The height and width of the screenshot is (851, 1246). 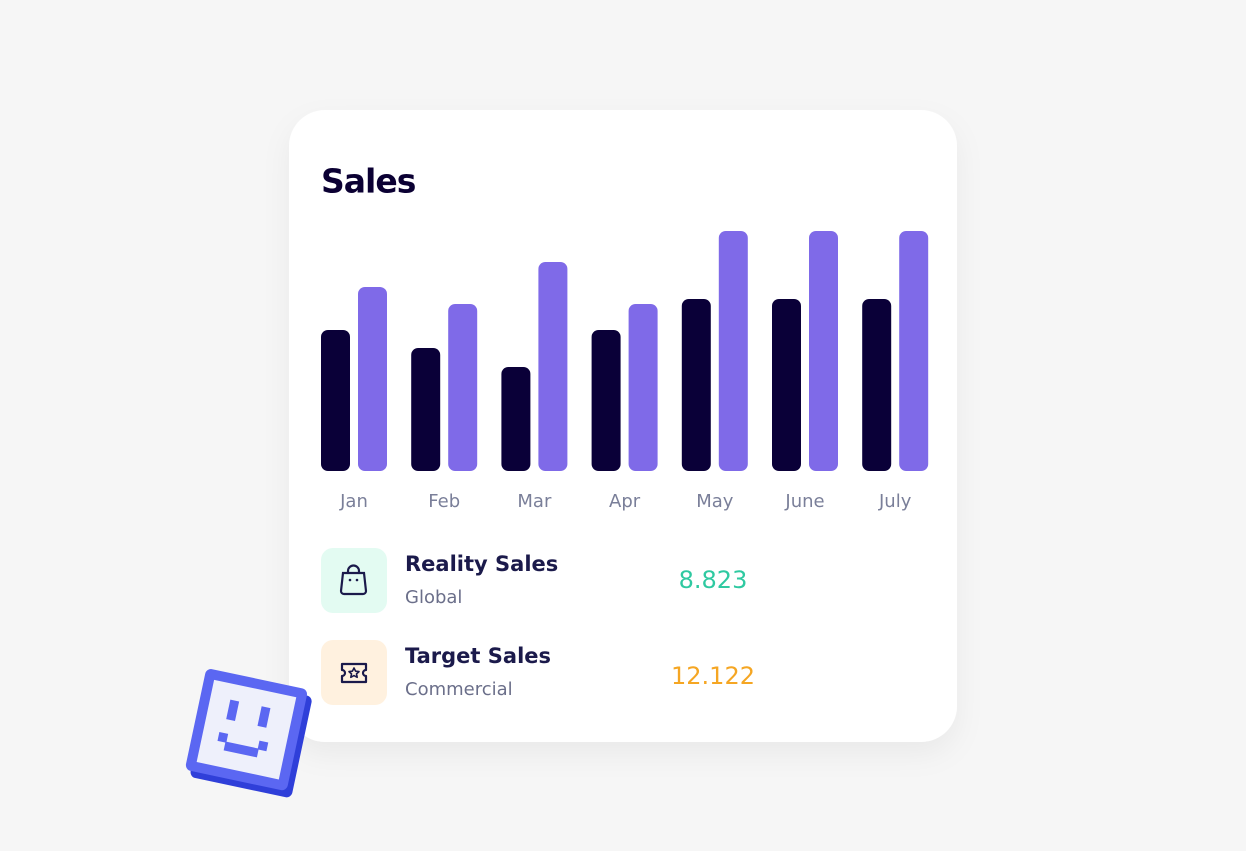 I want to click on smiley-sticker, so click(x=248, y=733).